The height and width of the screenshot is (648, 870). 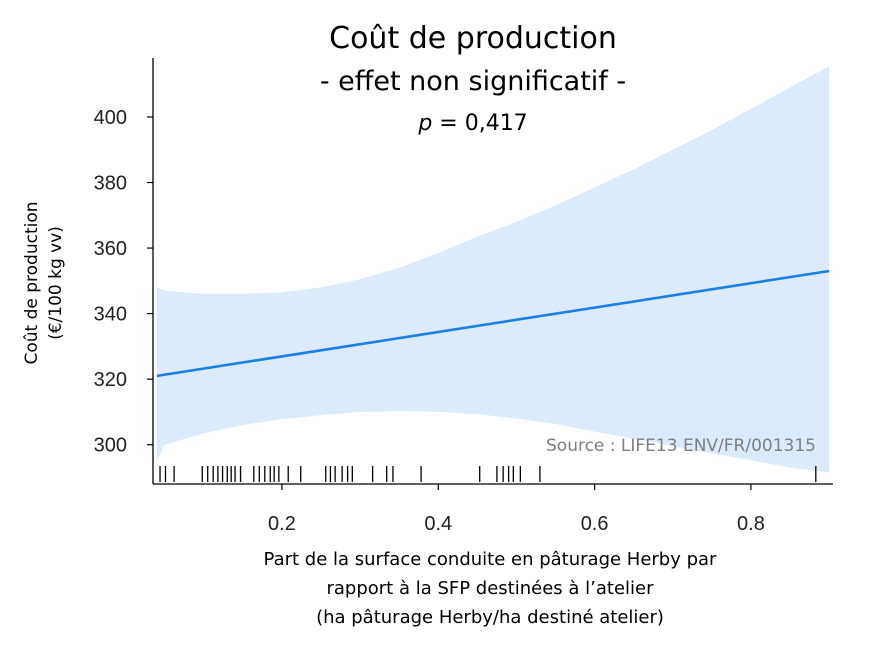 What do you see at coordinates (473, 81) in the screenshot?
I see `chart-subtitle: - effet non significatif -` at bounding box center [473, 81].